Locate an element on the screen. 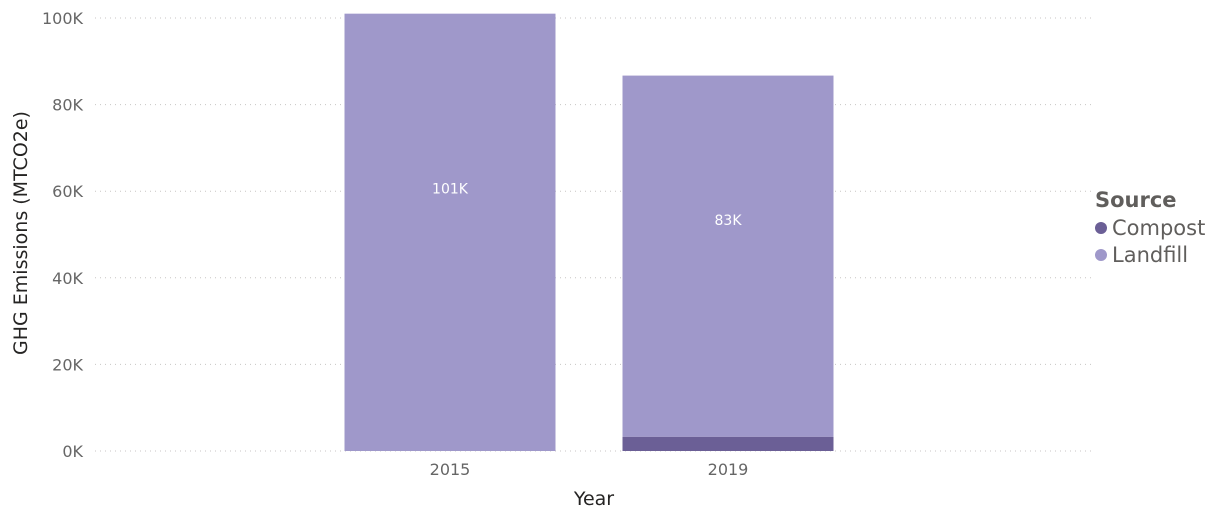  data-label: 83K is located at coordinates (729, 221).